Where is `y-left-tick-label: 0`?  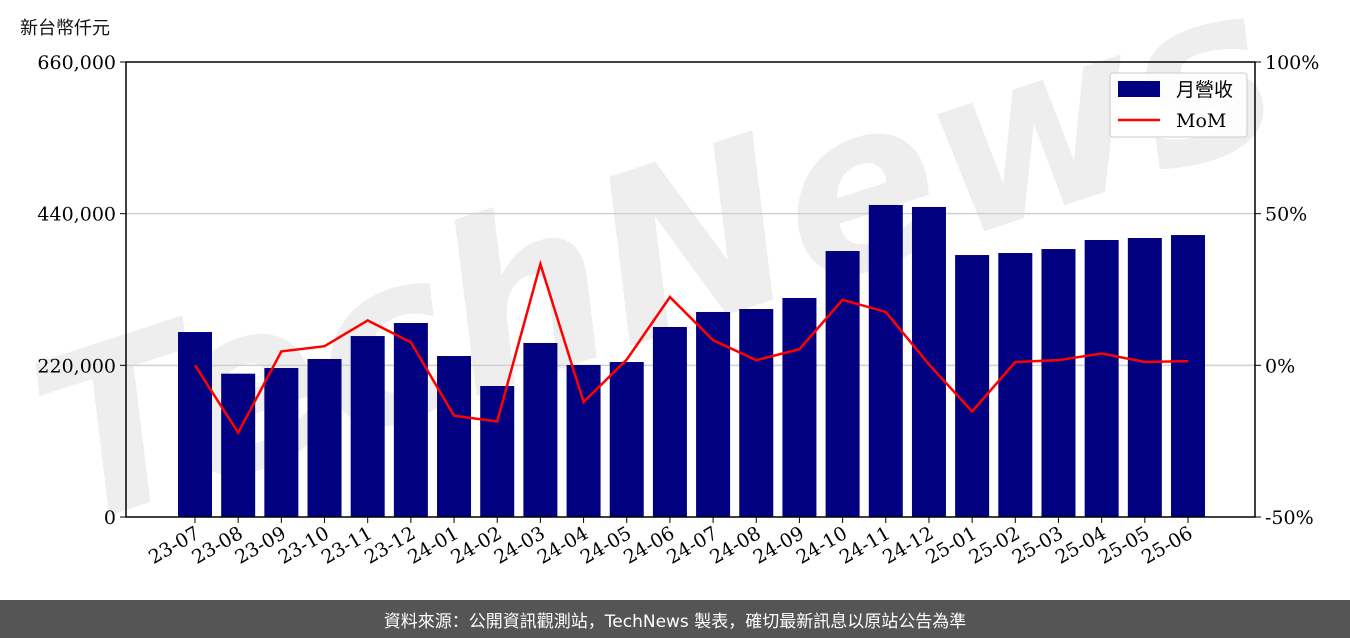
y-left-tick-label: 0 is located at coordinates (110, 518).